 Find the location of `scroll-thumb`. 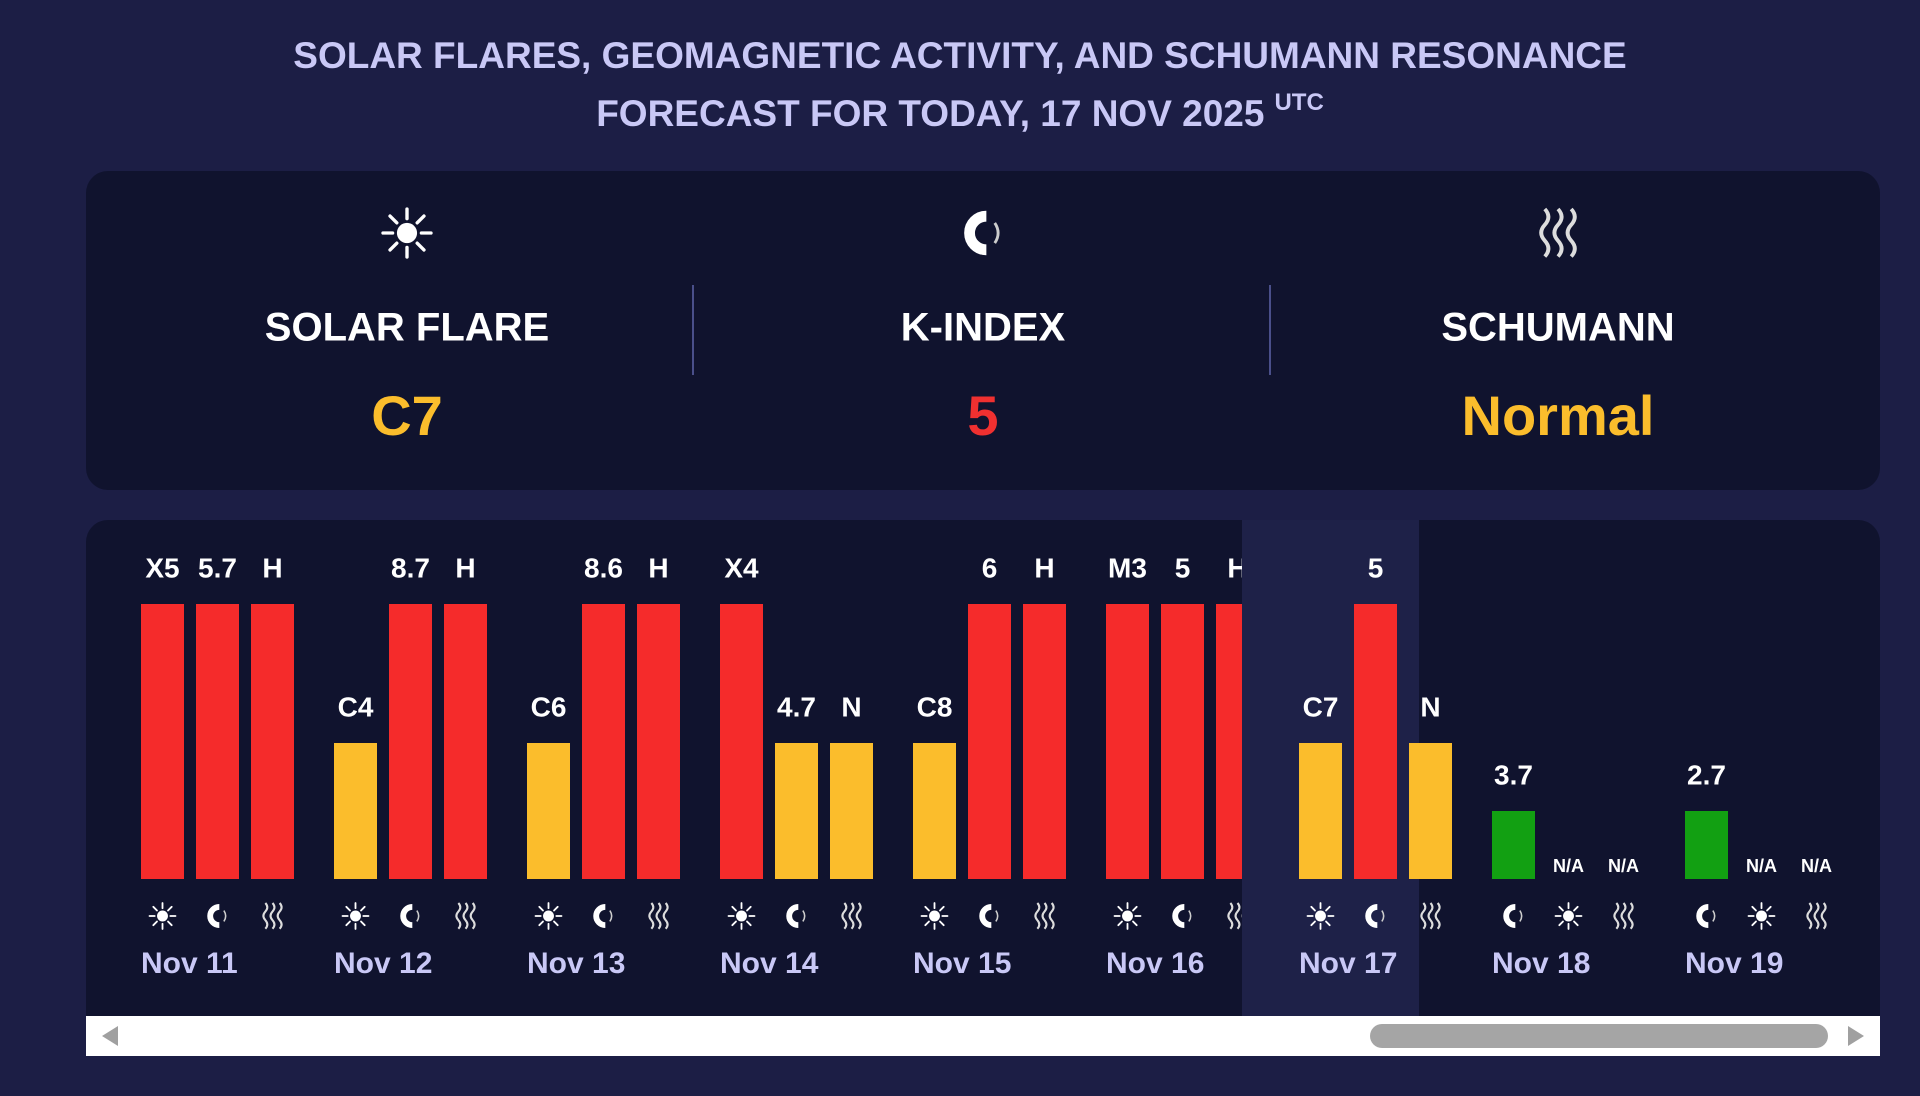

scroll-thumb is located at coordinates (1599, 1036).